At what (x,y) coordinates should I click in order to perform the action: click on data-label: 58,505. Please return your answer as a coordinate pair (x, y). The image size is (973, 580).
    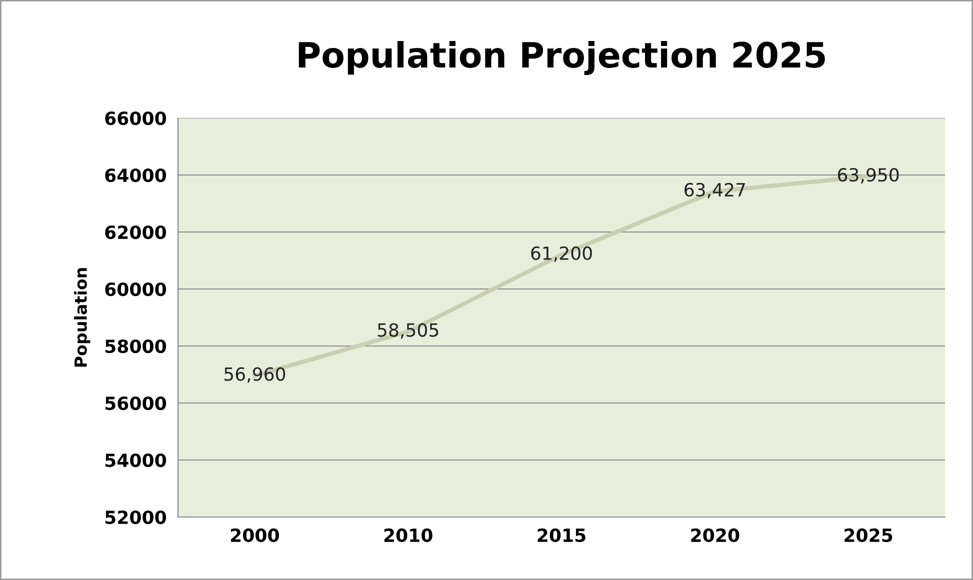
    Looking at the image, I should click on (408, 331).